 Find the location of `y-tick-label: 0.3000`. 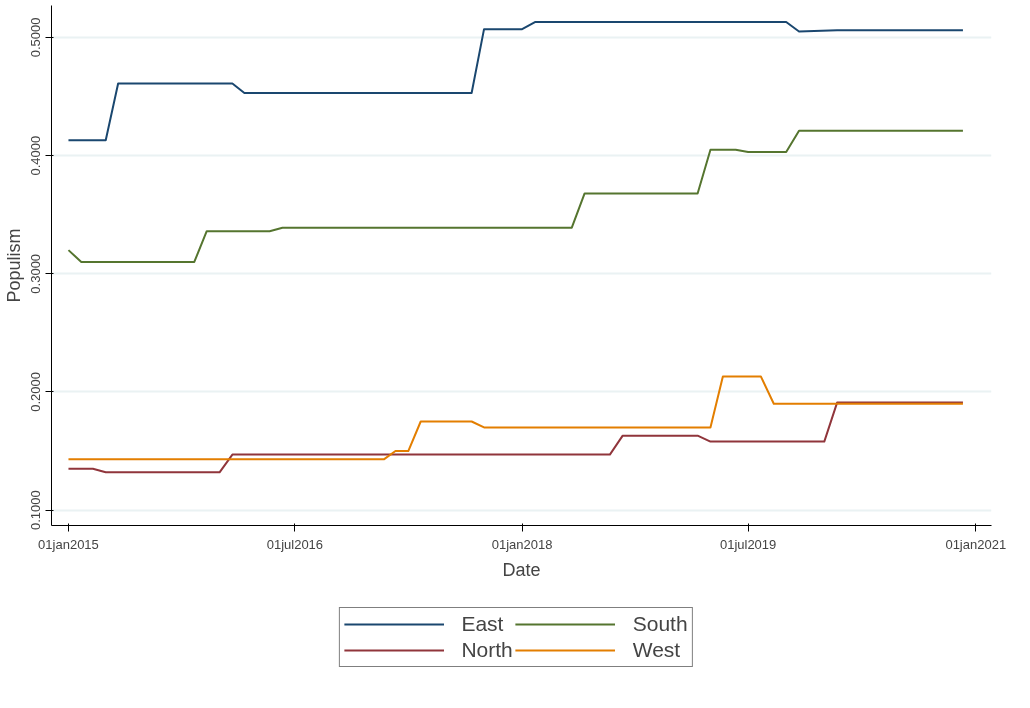

y-tick-label: 0.3000 is located at coordinates (36, 273).